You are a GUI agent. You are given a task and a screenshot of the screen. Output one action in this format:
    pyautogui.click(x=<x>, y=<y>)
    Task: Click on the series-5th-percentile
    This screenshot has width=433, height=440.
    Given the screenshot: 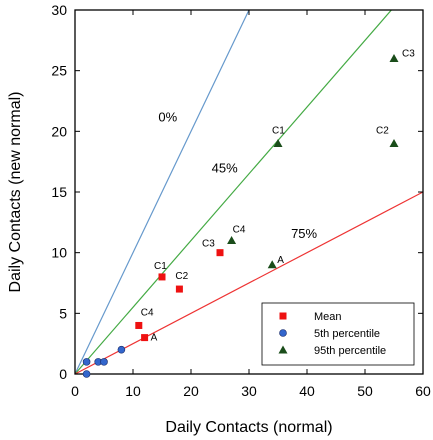 What is the action you would take?
    pyautogui.click(x=104, y=361)
    